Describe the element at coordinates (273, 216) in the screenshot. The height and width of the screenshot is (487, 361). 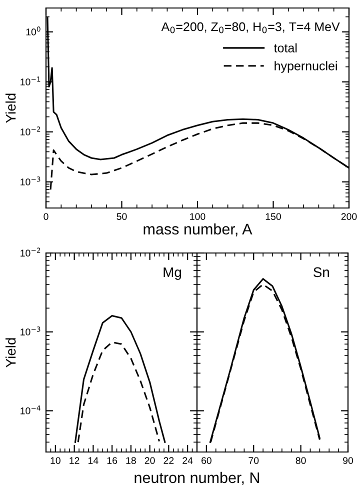
I see `x-tick-label: 150` at that location.